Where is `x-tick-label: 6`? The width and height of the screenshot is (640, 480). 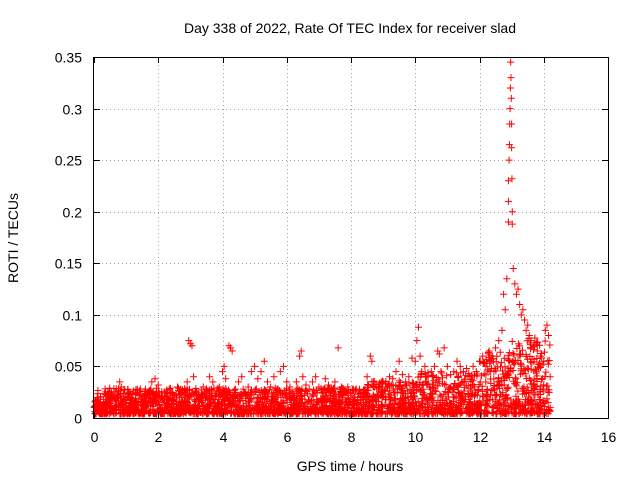
x-tick-label: 6 is located at coordinates (288, 437).